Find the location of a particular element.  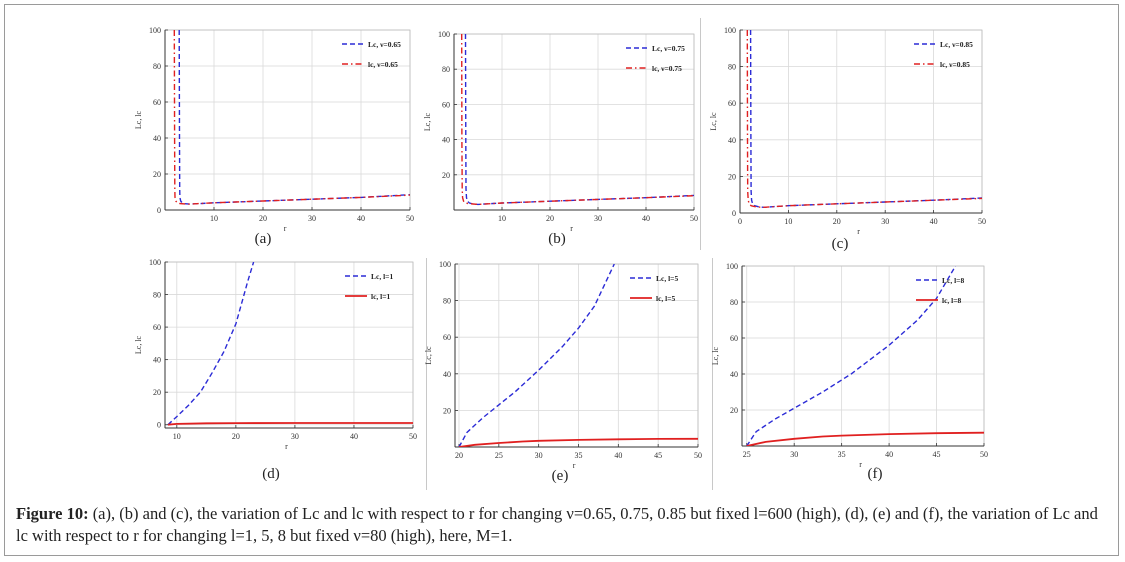

series-b-Lc-line is located at coordinates (579, 120).